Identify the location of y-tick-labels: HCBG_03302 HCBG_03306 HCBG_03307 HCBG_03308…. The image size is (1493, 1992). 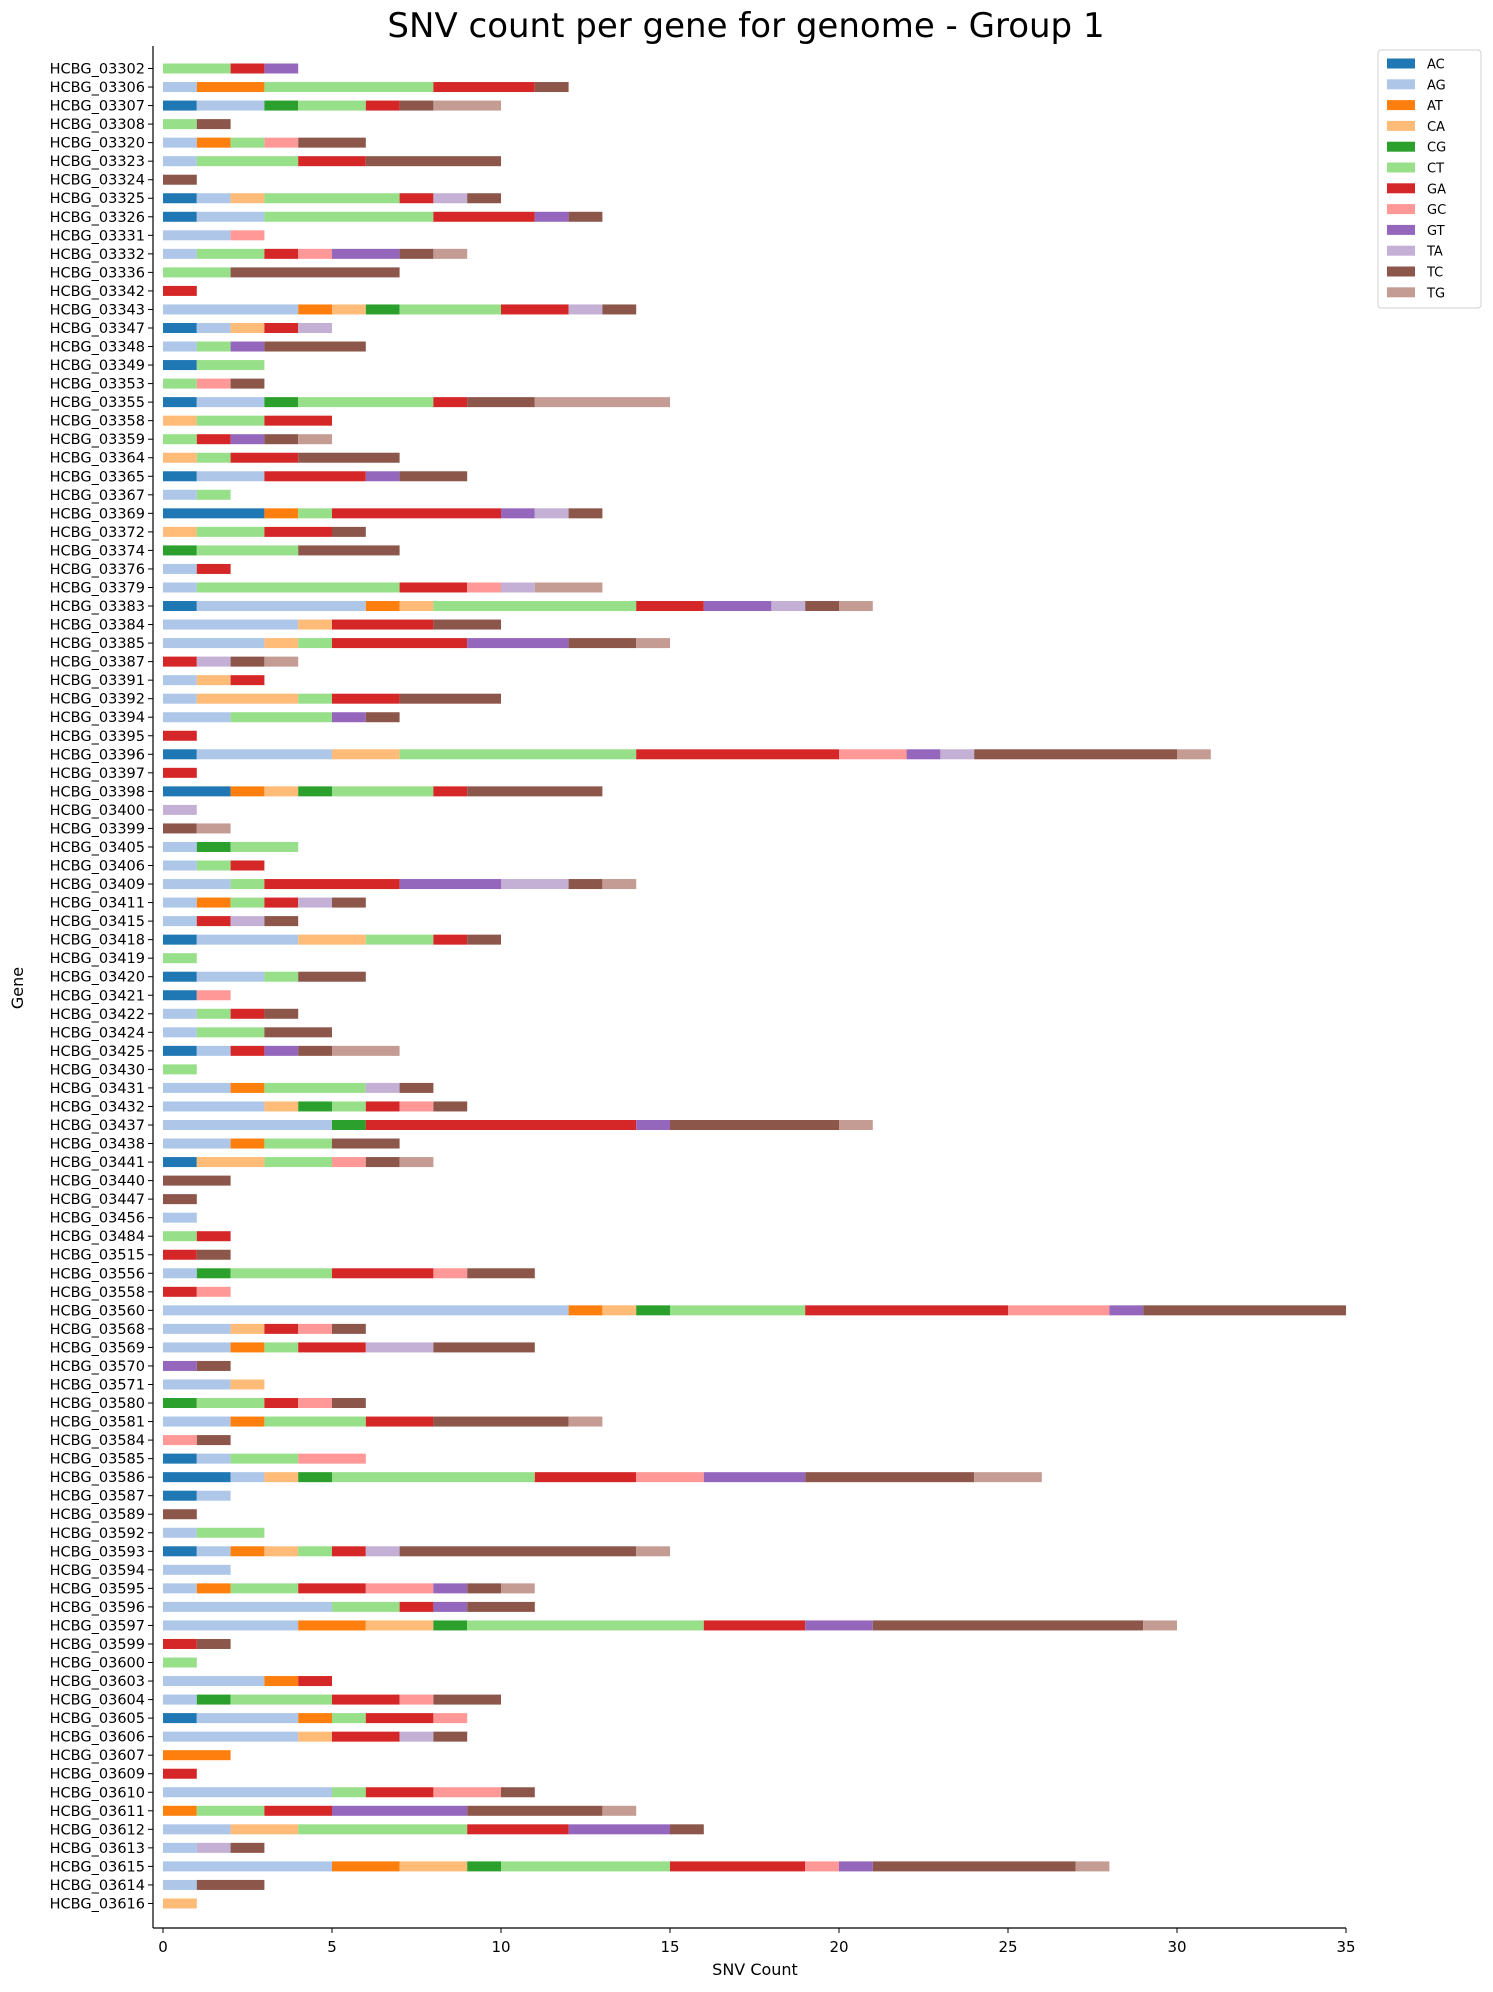
(101, 987).